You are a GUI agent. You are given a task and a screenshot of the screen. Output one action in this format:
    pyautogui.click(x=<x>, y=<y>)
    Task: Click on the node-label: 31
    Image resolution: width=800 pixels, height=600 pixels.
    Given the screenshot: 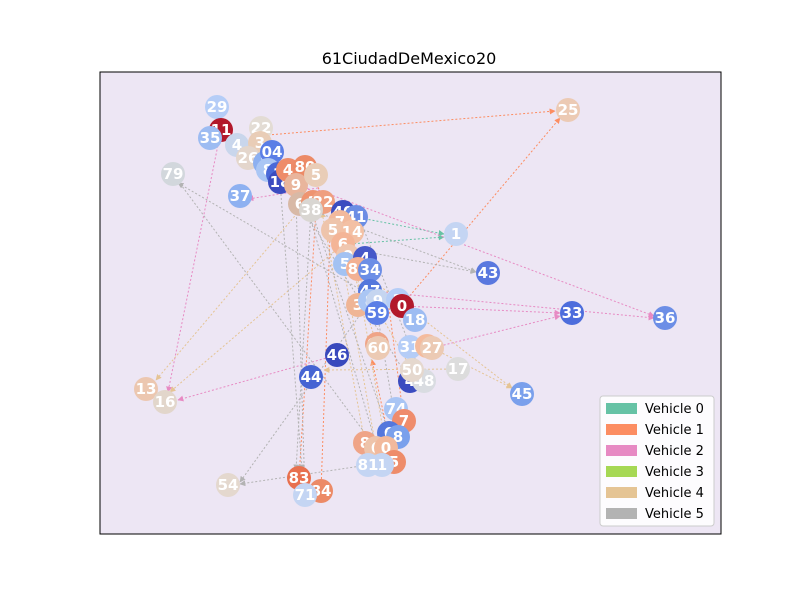 What is the action you would take?
    pyautogui.click(x=410, y=347)
    